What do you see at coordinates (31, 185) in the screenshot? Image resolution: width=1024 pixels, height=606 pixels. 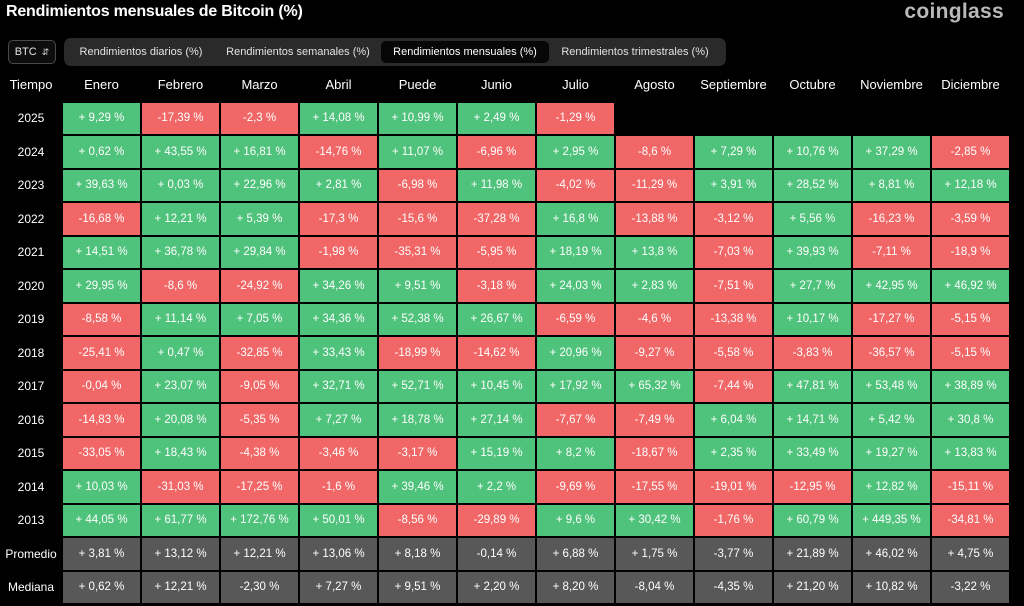 I see `row-header-year: 2023` at bounding box center [31, 185].